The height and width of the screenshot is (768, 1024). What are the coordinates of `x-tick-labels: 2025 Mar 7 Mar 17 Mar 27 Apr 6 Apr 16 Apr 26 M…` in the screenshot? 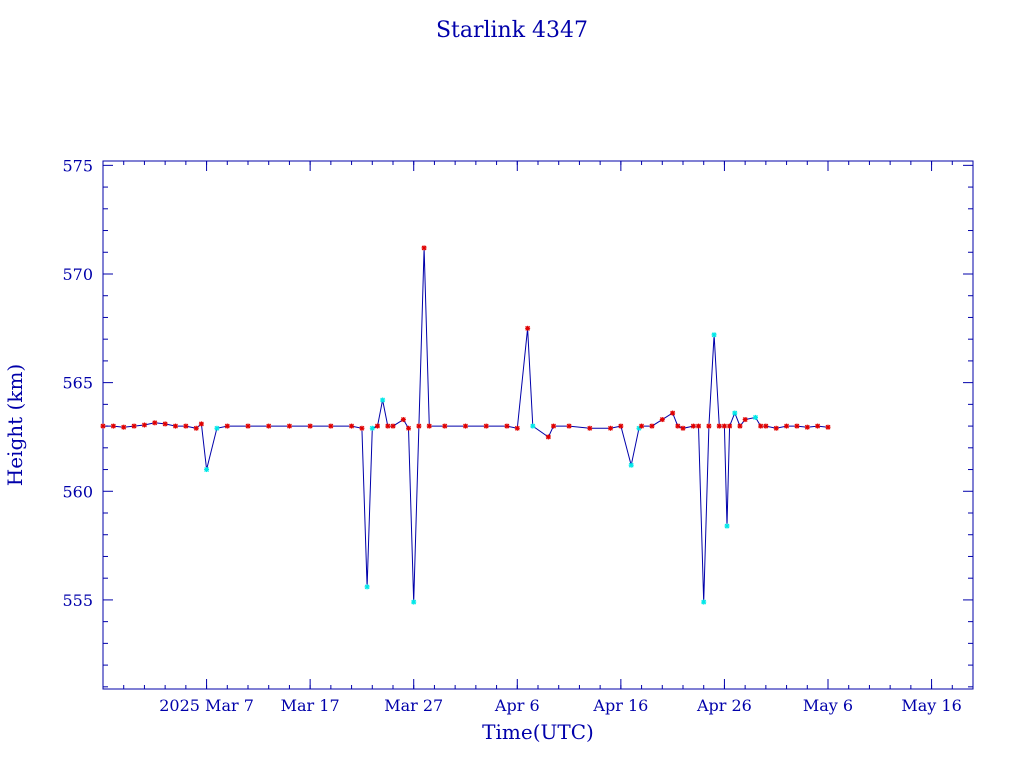 It's located at (560, 705).